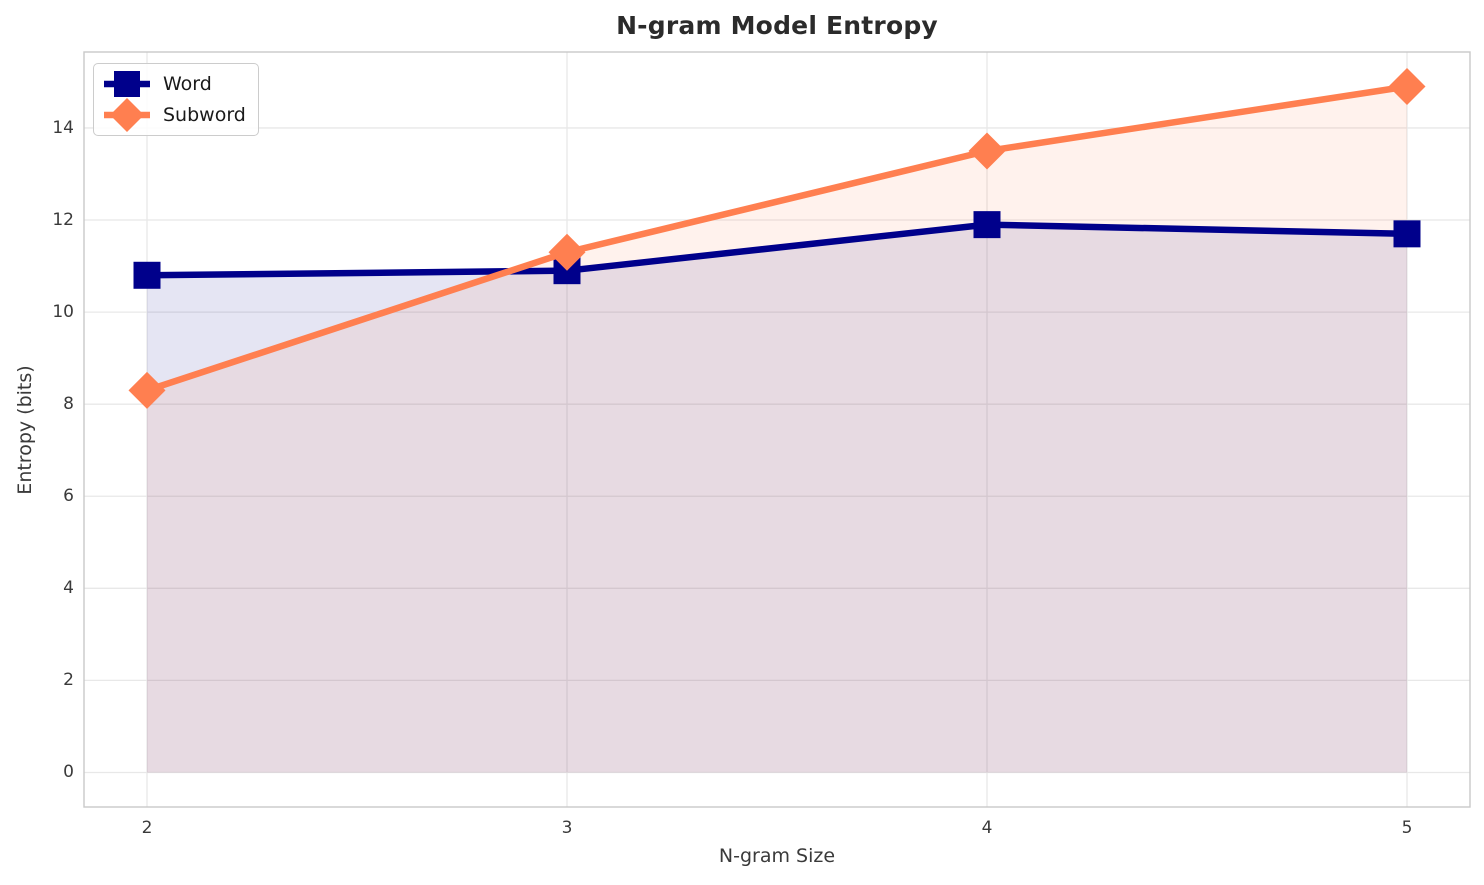 The width and height of the screenshot is (1484, 885). What do you see at coordinates (567, 828) in the screenshot?
I see `x-tick-label: 3` at bounding box center [567, 828].